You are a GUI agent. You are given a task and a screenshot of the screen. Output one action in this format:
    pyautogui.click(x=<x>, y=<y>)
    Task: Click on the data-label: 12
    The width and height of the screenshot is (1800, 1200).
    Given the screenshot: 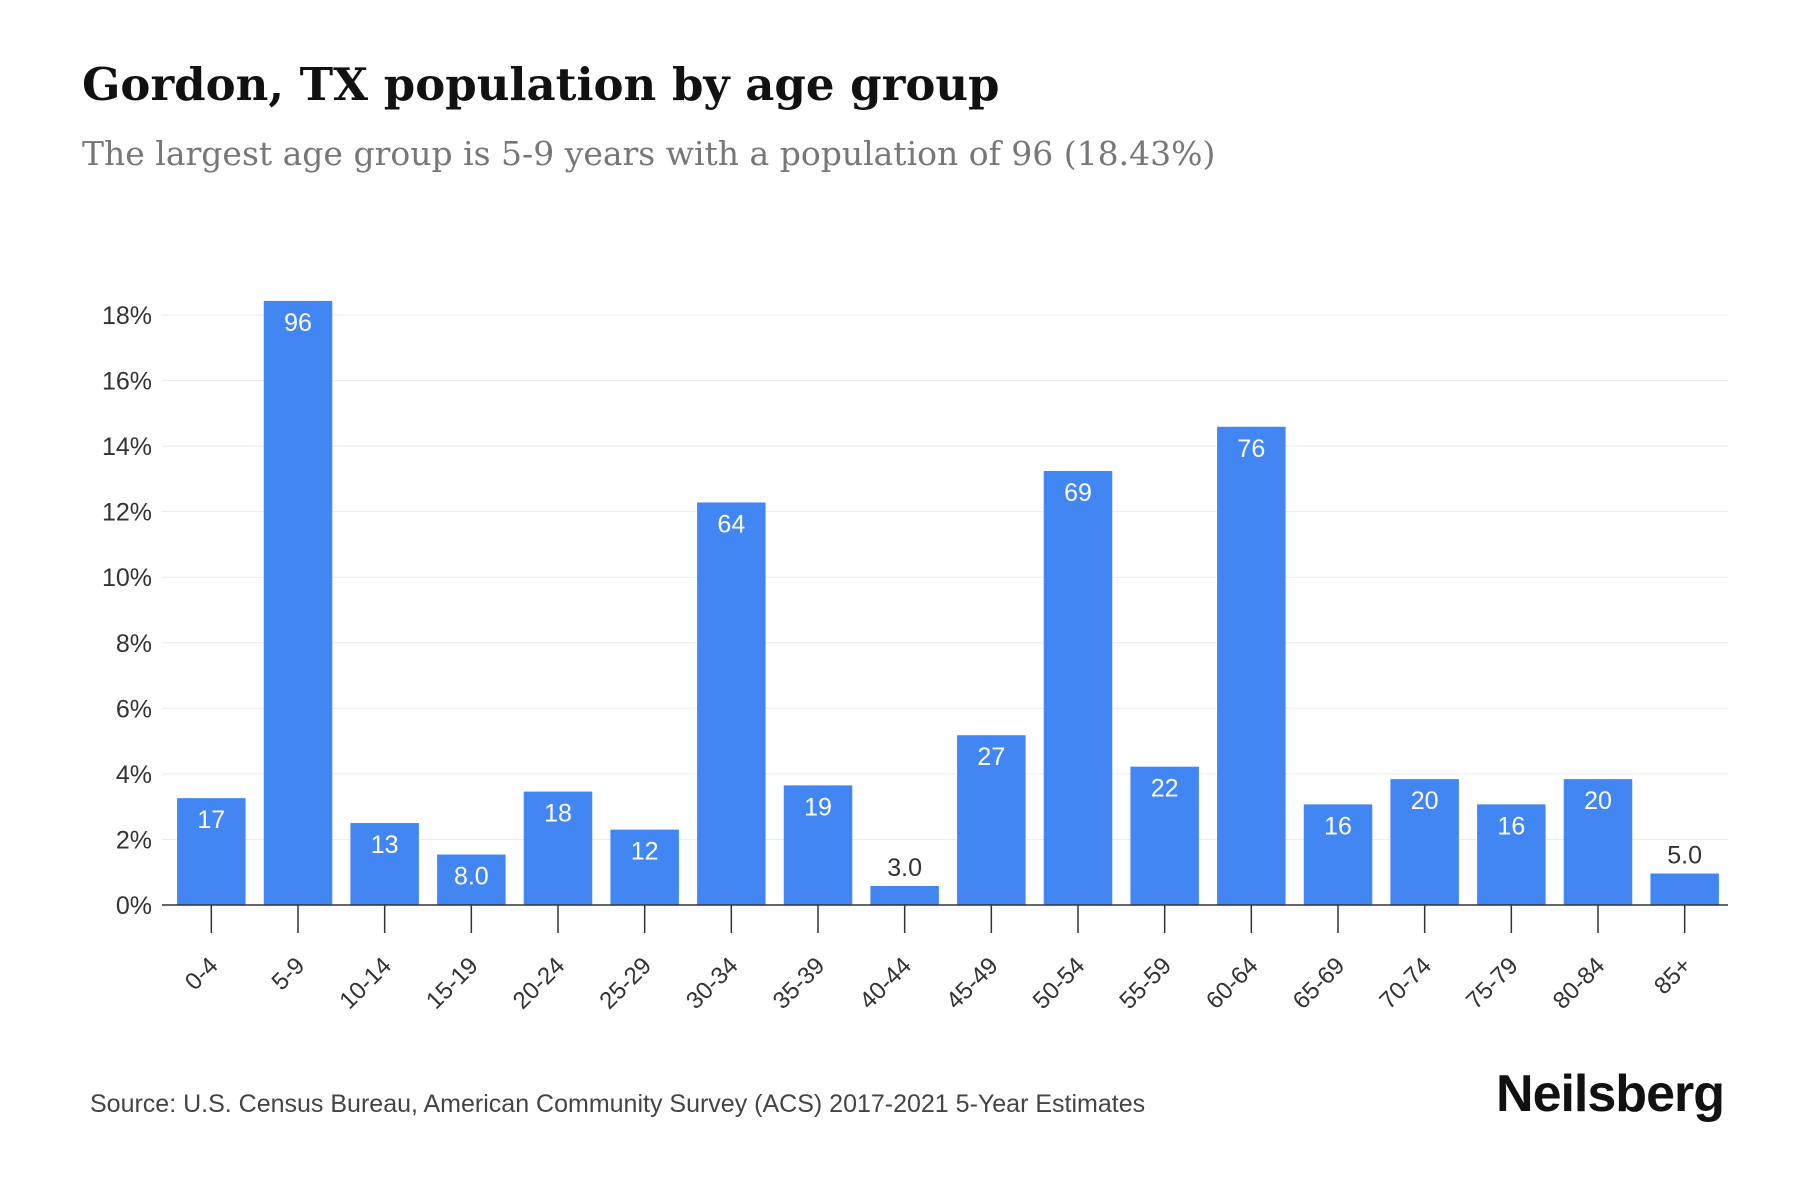 What is the action you would take?
    pyautogui.click(x=645, y=852)
    